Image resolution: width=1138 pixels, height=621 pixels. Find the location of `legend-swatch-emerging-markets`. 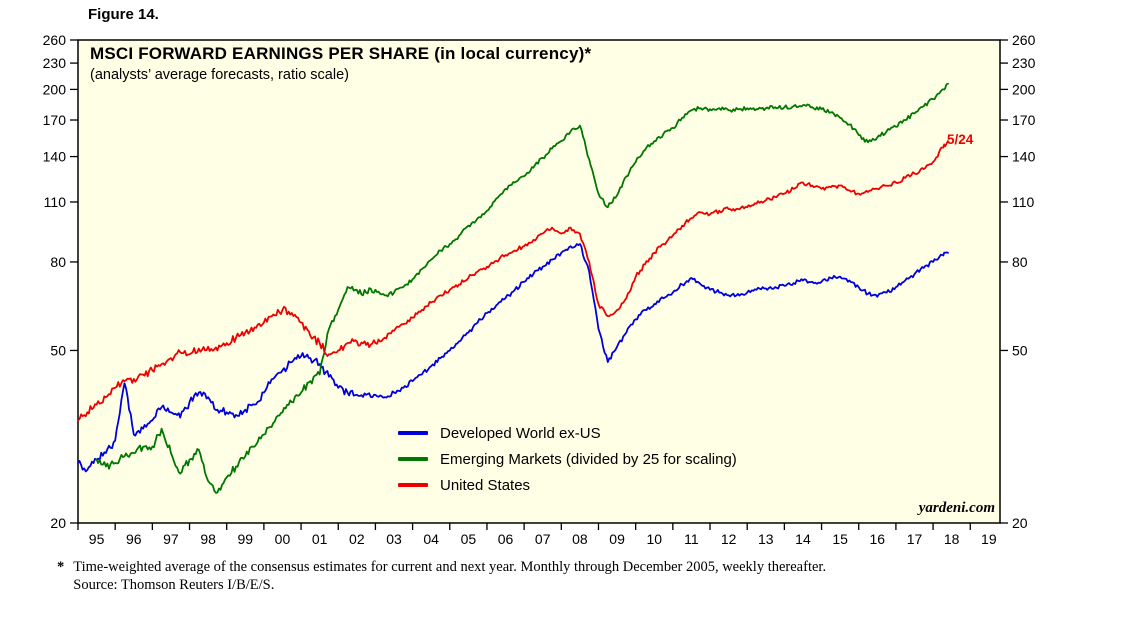

legend-swatch-emerging-markets is located at coordinates (413, 459).